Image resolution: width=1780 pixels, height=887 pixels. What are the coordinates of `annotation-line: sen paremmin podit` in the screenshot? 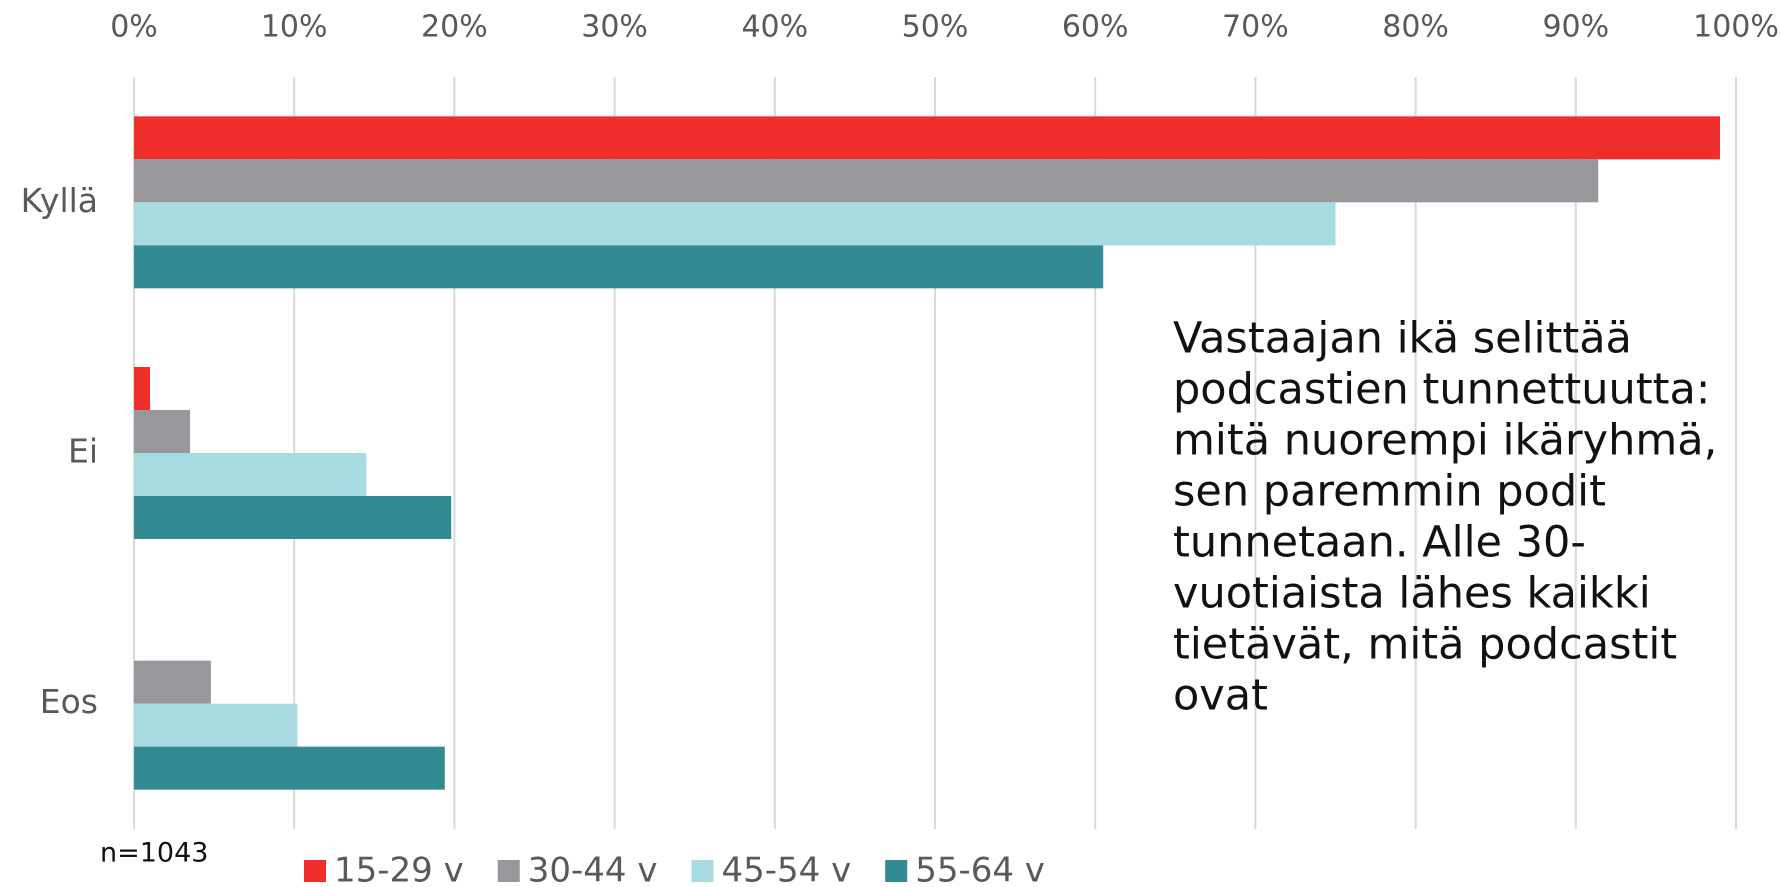 It's located at (1389, 492).